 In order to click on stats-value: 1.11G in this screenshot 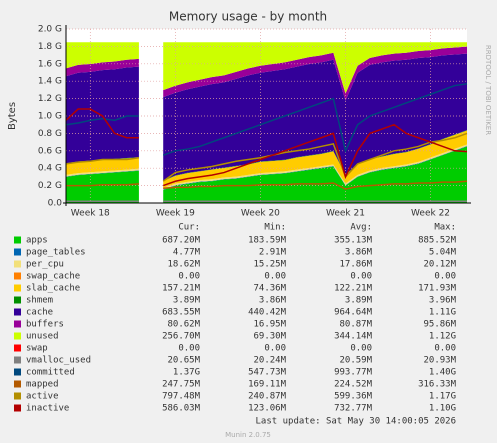, I will do `click(442, 313)`.